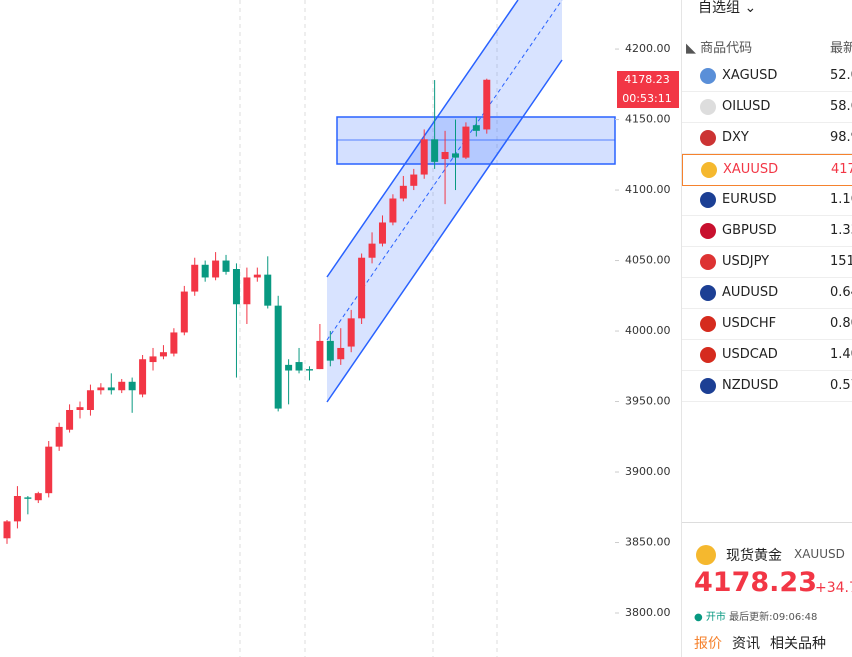 The height and width of the screenshot is (657, 852). Describe the element at coordinates (767, 107) in the screenshot. I see `watch-row: OILUSD 58.6` at that location.